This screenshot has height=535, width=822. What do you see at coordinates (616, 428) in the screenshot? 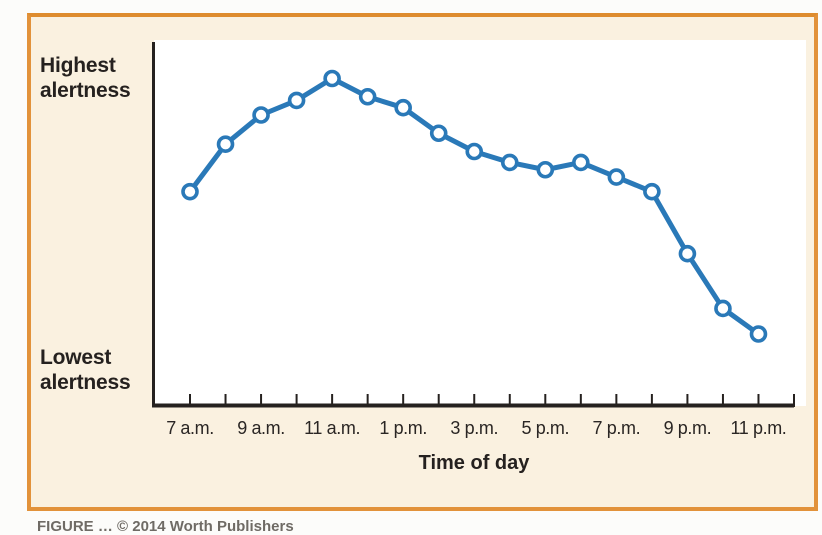
I see `x-tick-label: 7 p.m.` at bounding box center [616, 428].